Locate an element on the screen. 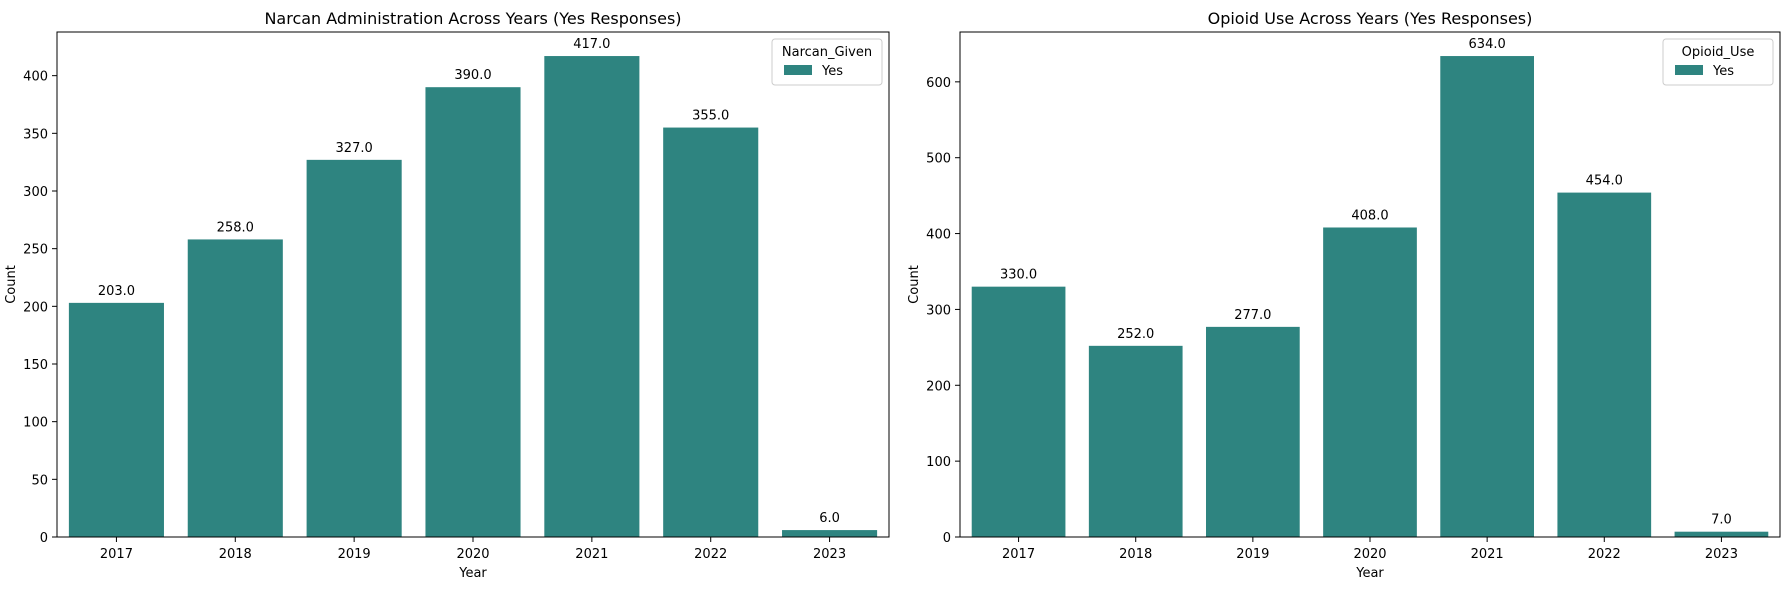 This screenshot has height=590, width=1790. data-label: 390.0 is located at coordinates (472, 75).